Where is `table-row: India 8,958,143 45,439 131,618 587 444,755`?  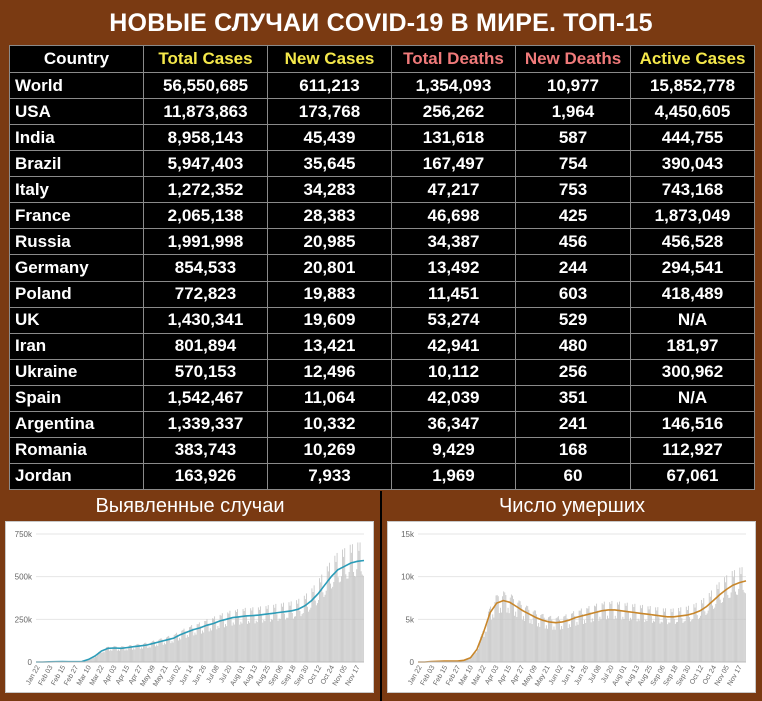 table-row: India 8,958,143 45,439 131,618 587 444,755 is located at coordinates (382, 138).